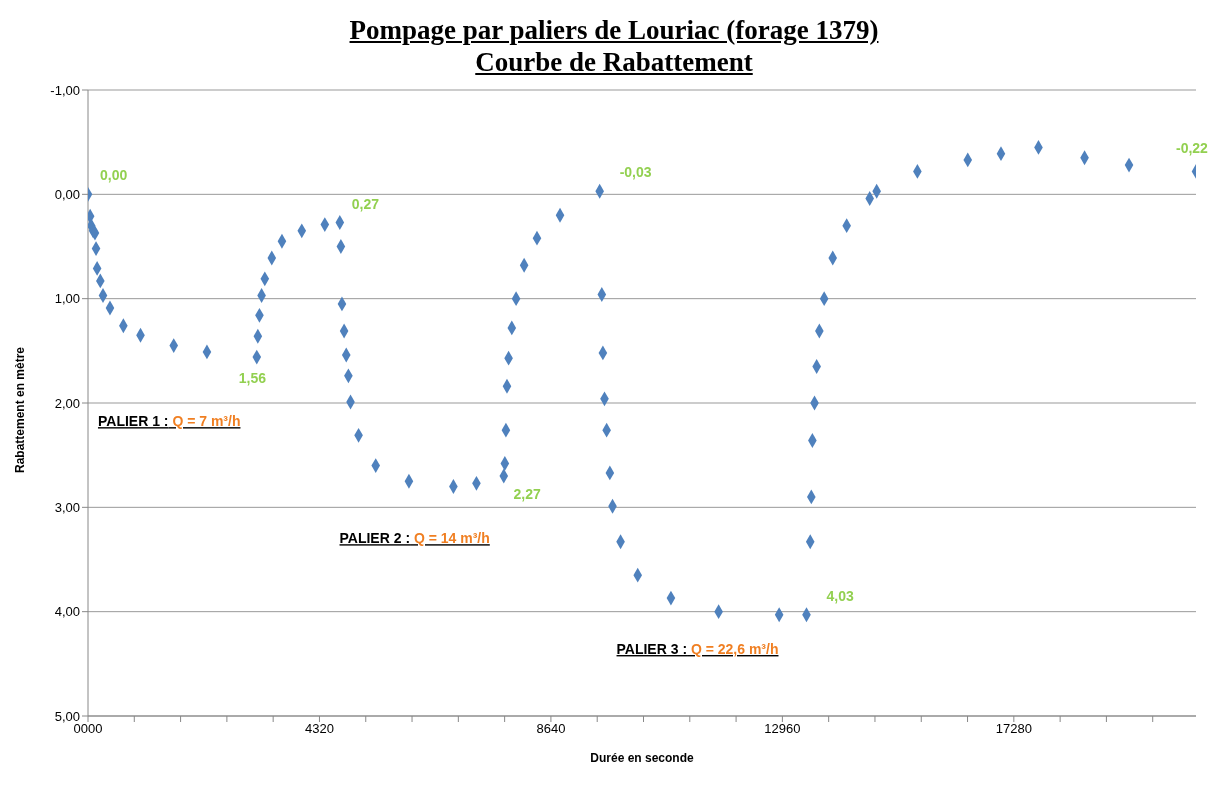 The width and height of the screenshot is (1228, 796). I want to click on x-axis-title: Durée en seconde, so click(642, 758).